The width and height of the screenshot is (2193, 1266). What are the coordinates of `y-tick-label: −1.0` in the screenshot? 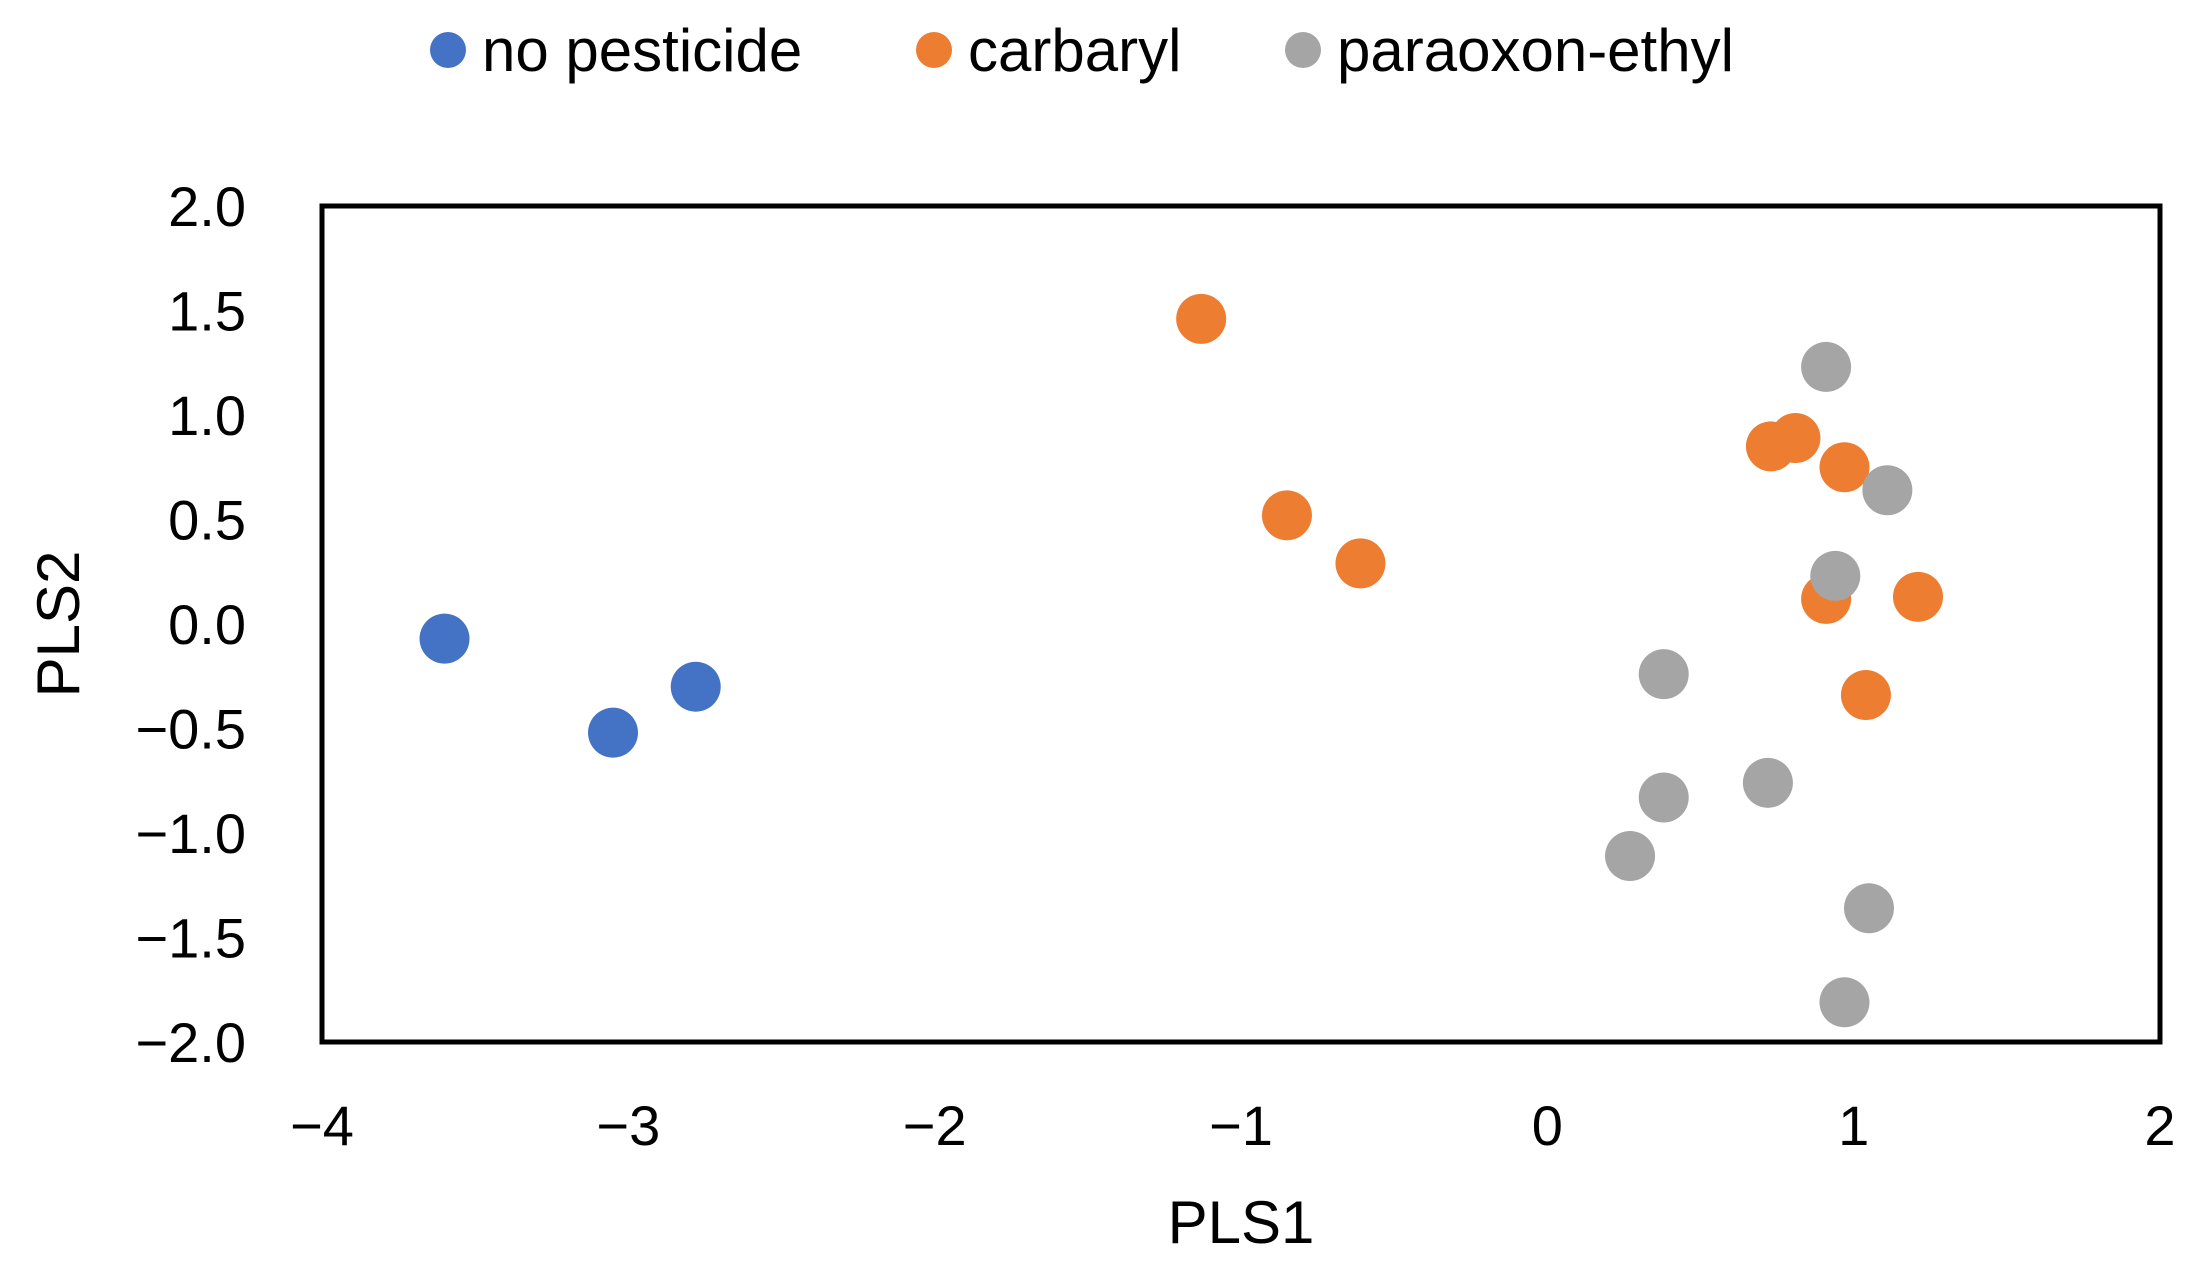 It's located at (190, 833).